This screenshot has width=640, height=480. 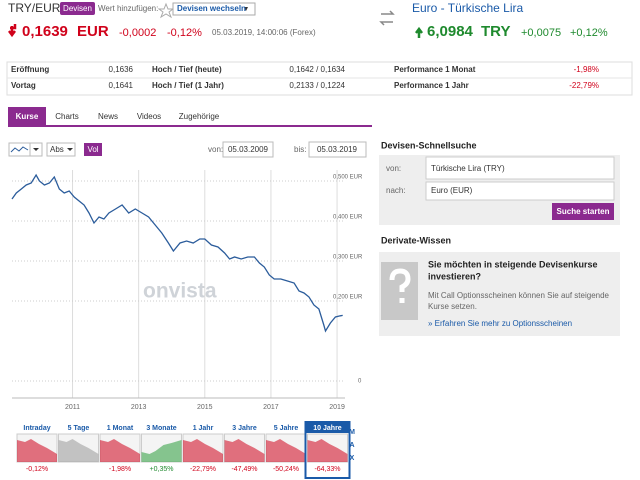 I want to click on badge: Devisen, so click(x=77, y=8).